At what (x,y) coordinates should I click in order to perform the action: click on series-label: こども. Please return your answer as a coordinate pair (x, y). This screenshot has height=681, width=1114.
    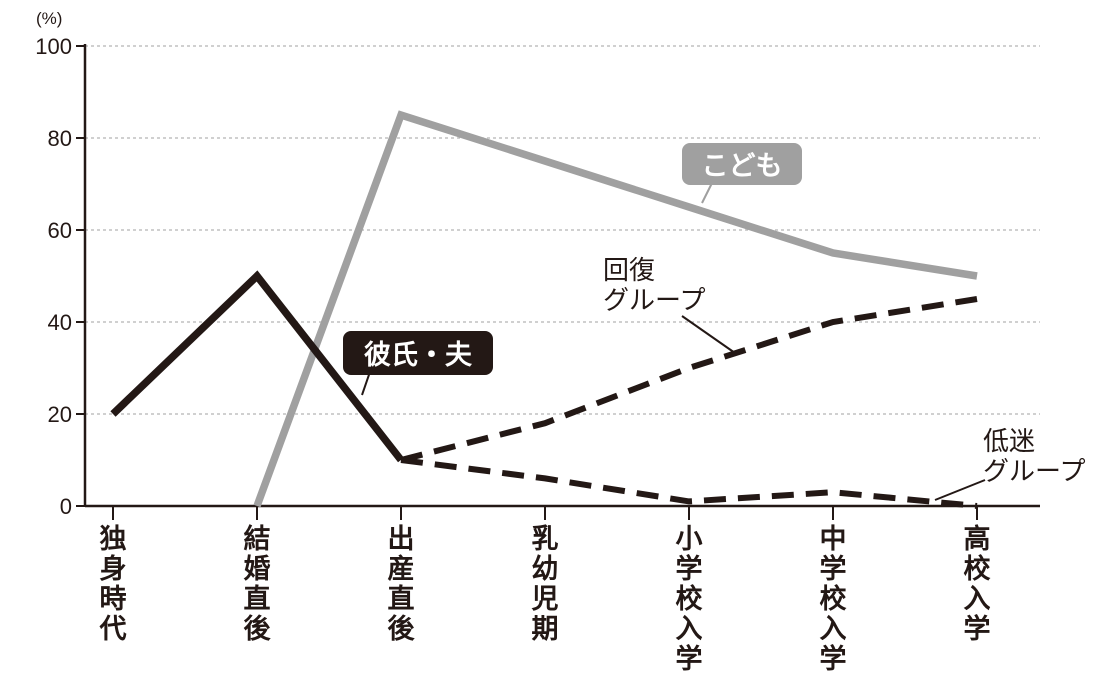
    Looking at the image, I should click on (742, 166).